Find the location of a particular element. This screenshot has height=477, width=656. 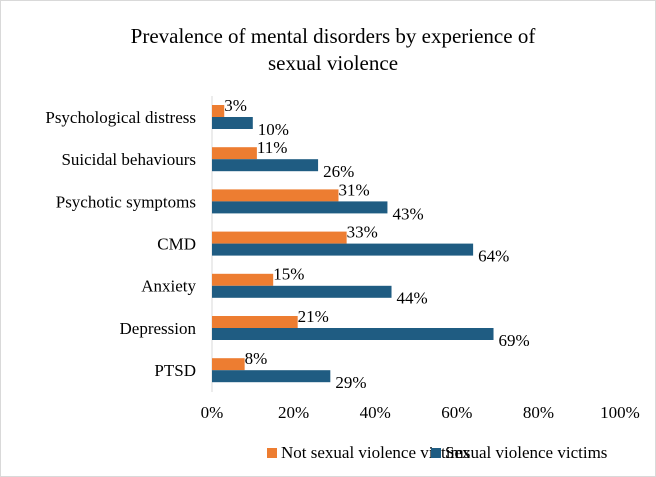

x-tick-label: 100% is located at coordinates (620, 412).